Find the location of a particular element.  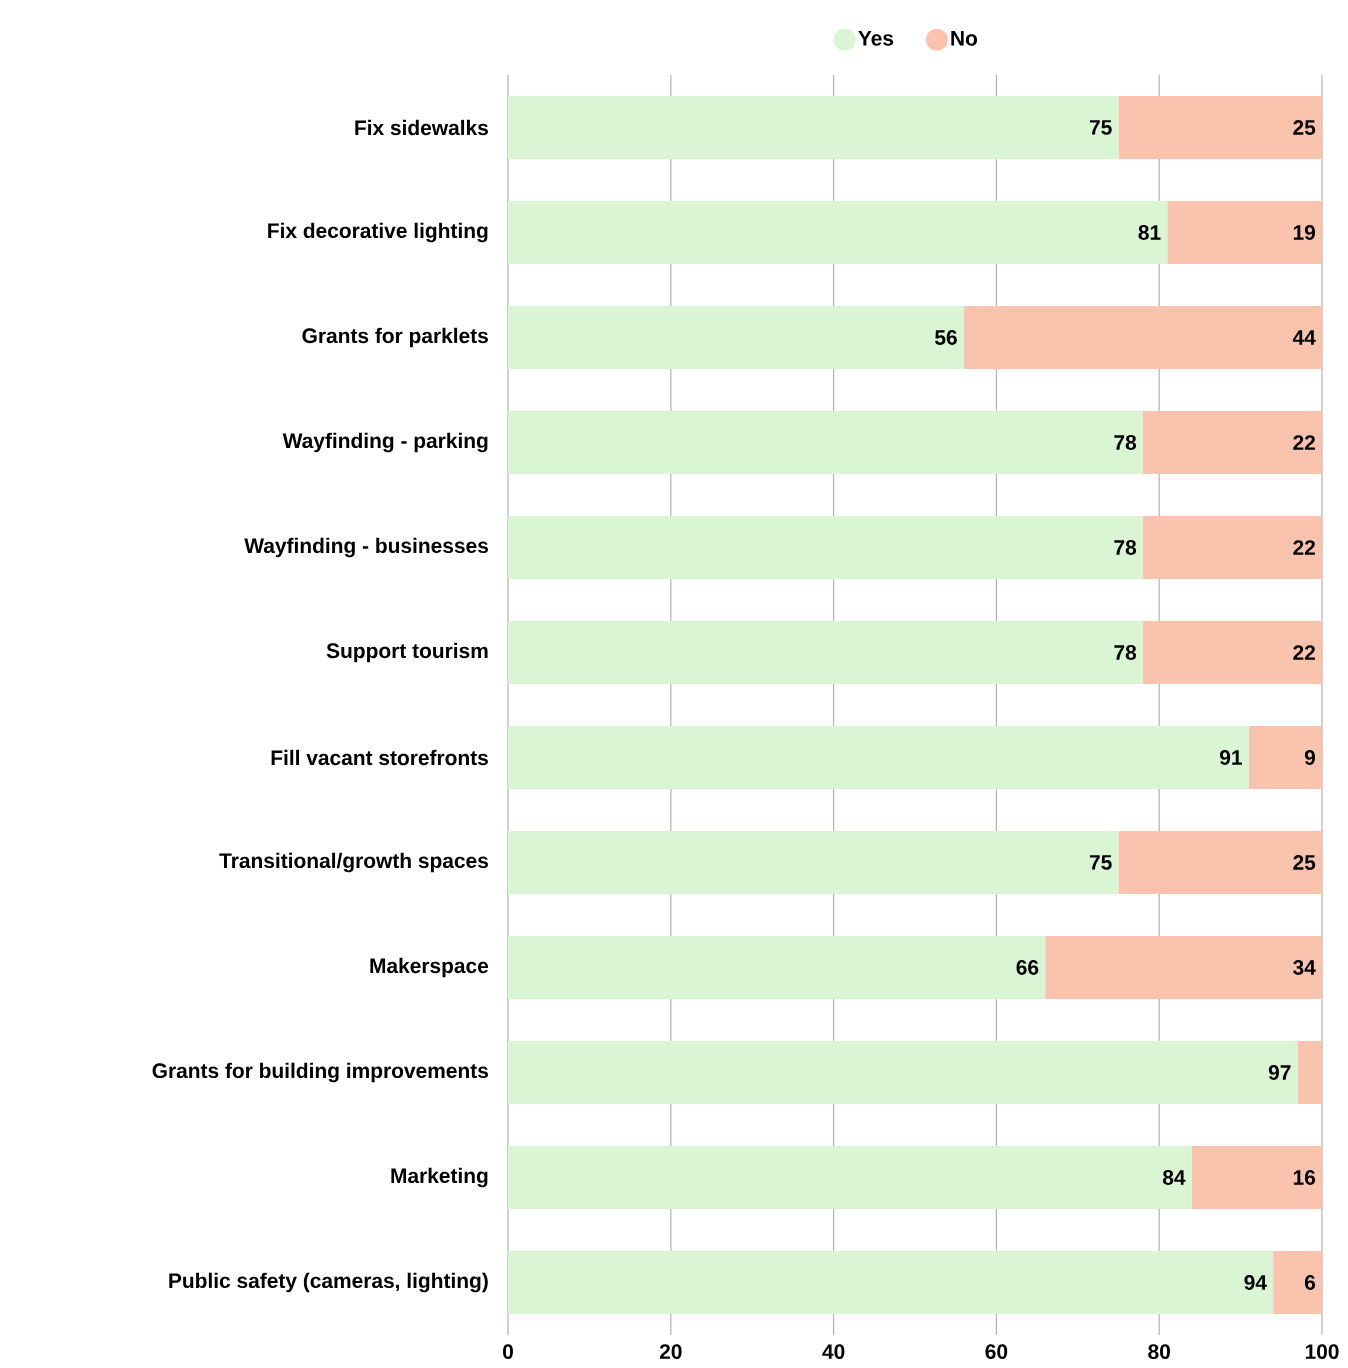

data-label: 94 is located at coordinates (1255, 1282).